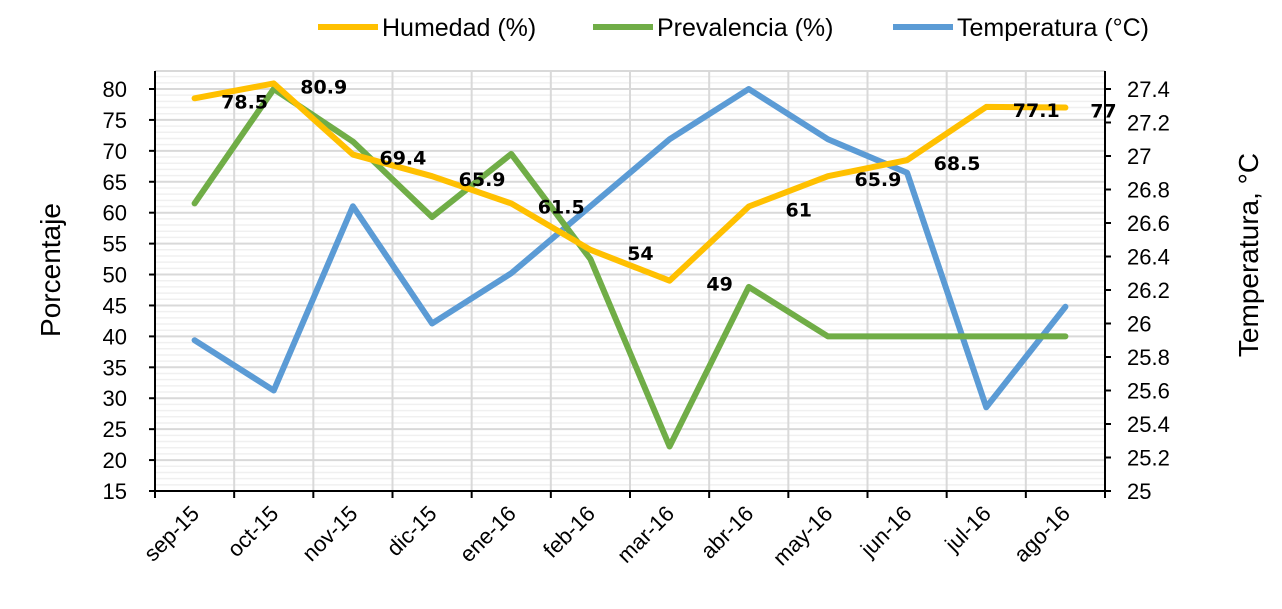 The height and width of the screenshot is (609, 1282). What do you see at coordinates (1148, 424) in the screenshot?
I see `y2-tick-label: 25.4` at bounding box center [1148, 424].